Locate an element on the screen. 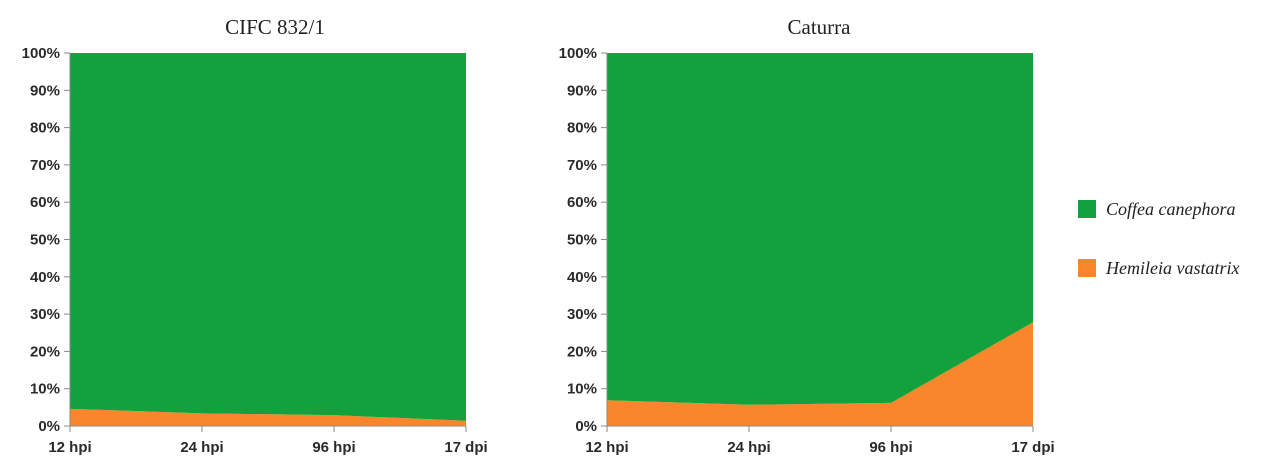 The width and height of the screenshot is (1277, 463). legend-label: Hemileia vastatrix is located at coordinates (1172, 268).